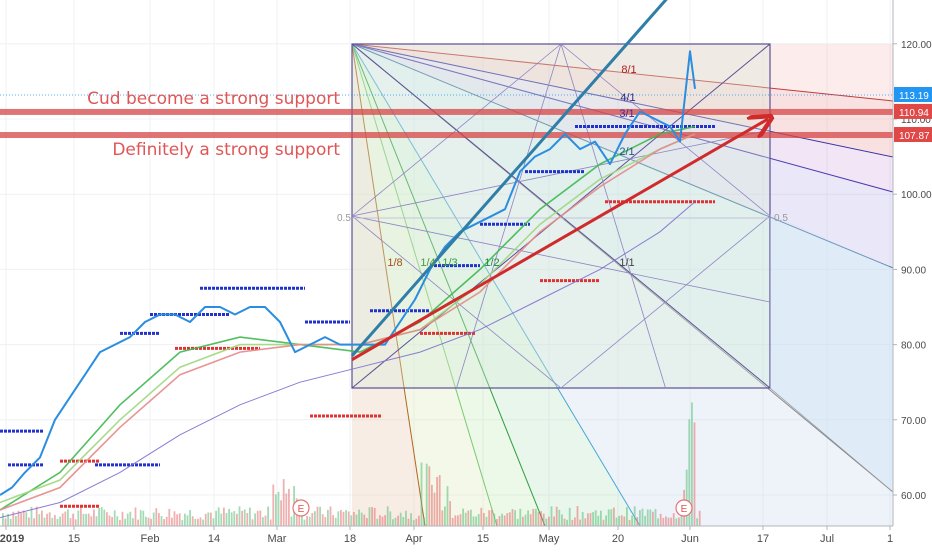  Describe the element at coordinates (831, 440) in the screenshot. I see `gann-box-extension` at that location.